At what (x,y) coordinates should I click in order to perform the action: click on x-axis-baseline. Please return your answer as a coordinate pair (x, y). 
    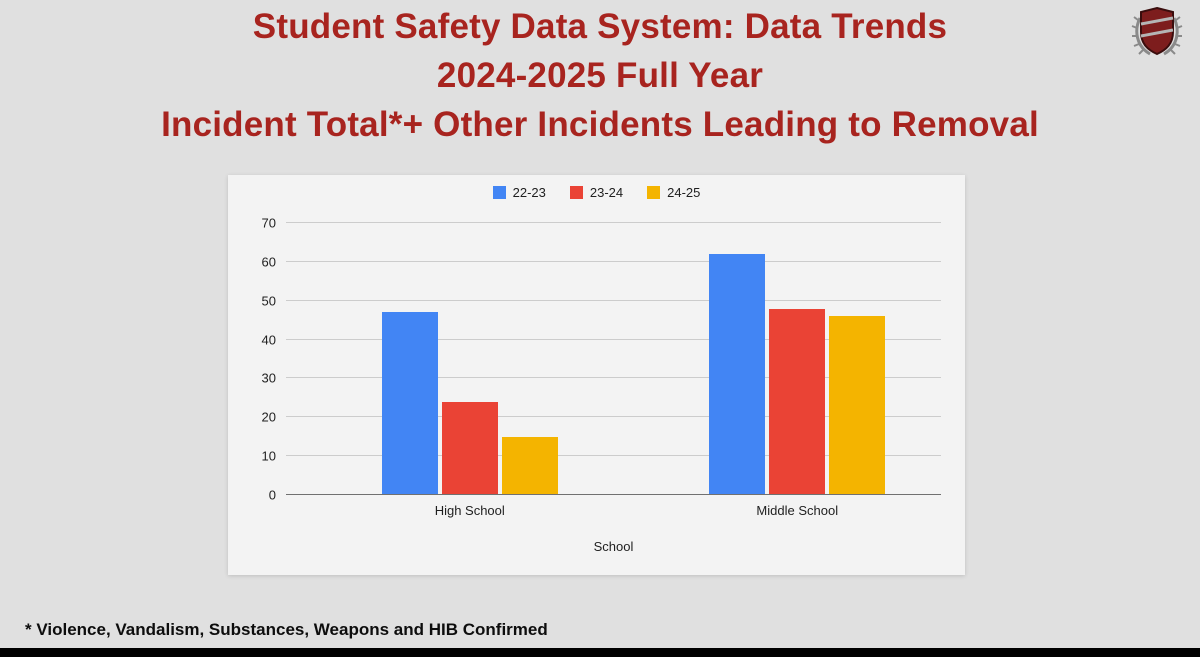
    Looking at the image, I should click on (613, 494).